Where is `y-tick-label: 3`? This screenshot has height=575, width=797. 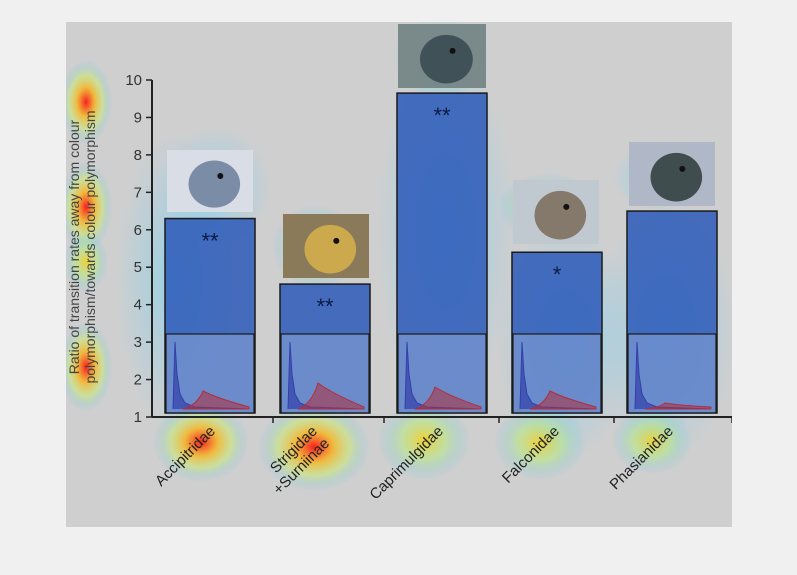 y-tick-label: 3 is located at coordinates (138, 342).